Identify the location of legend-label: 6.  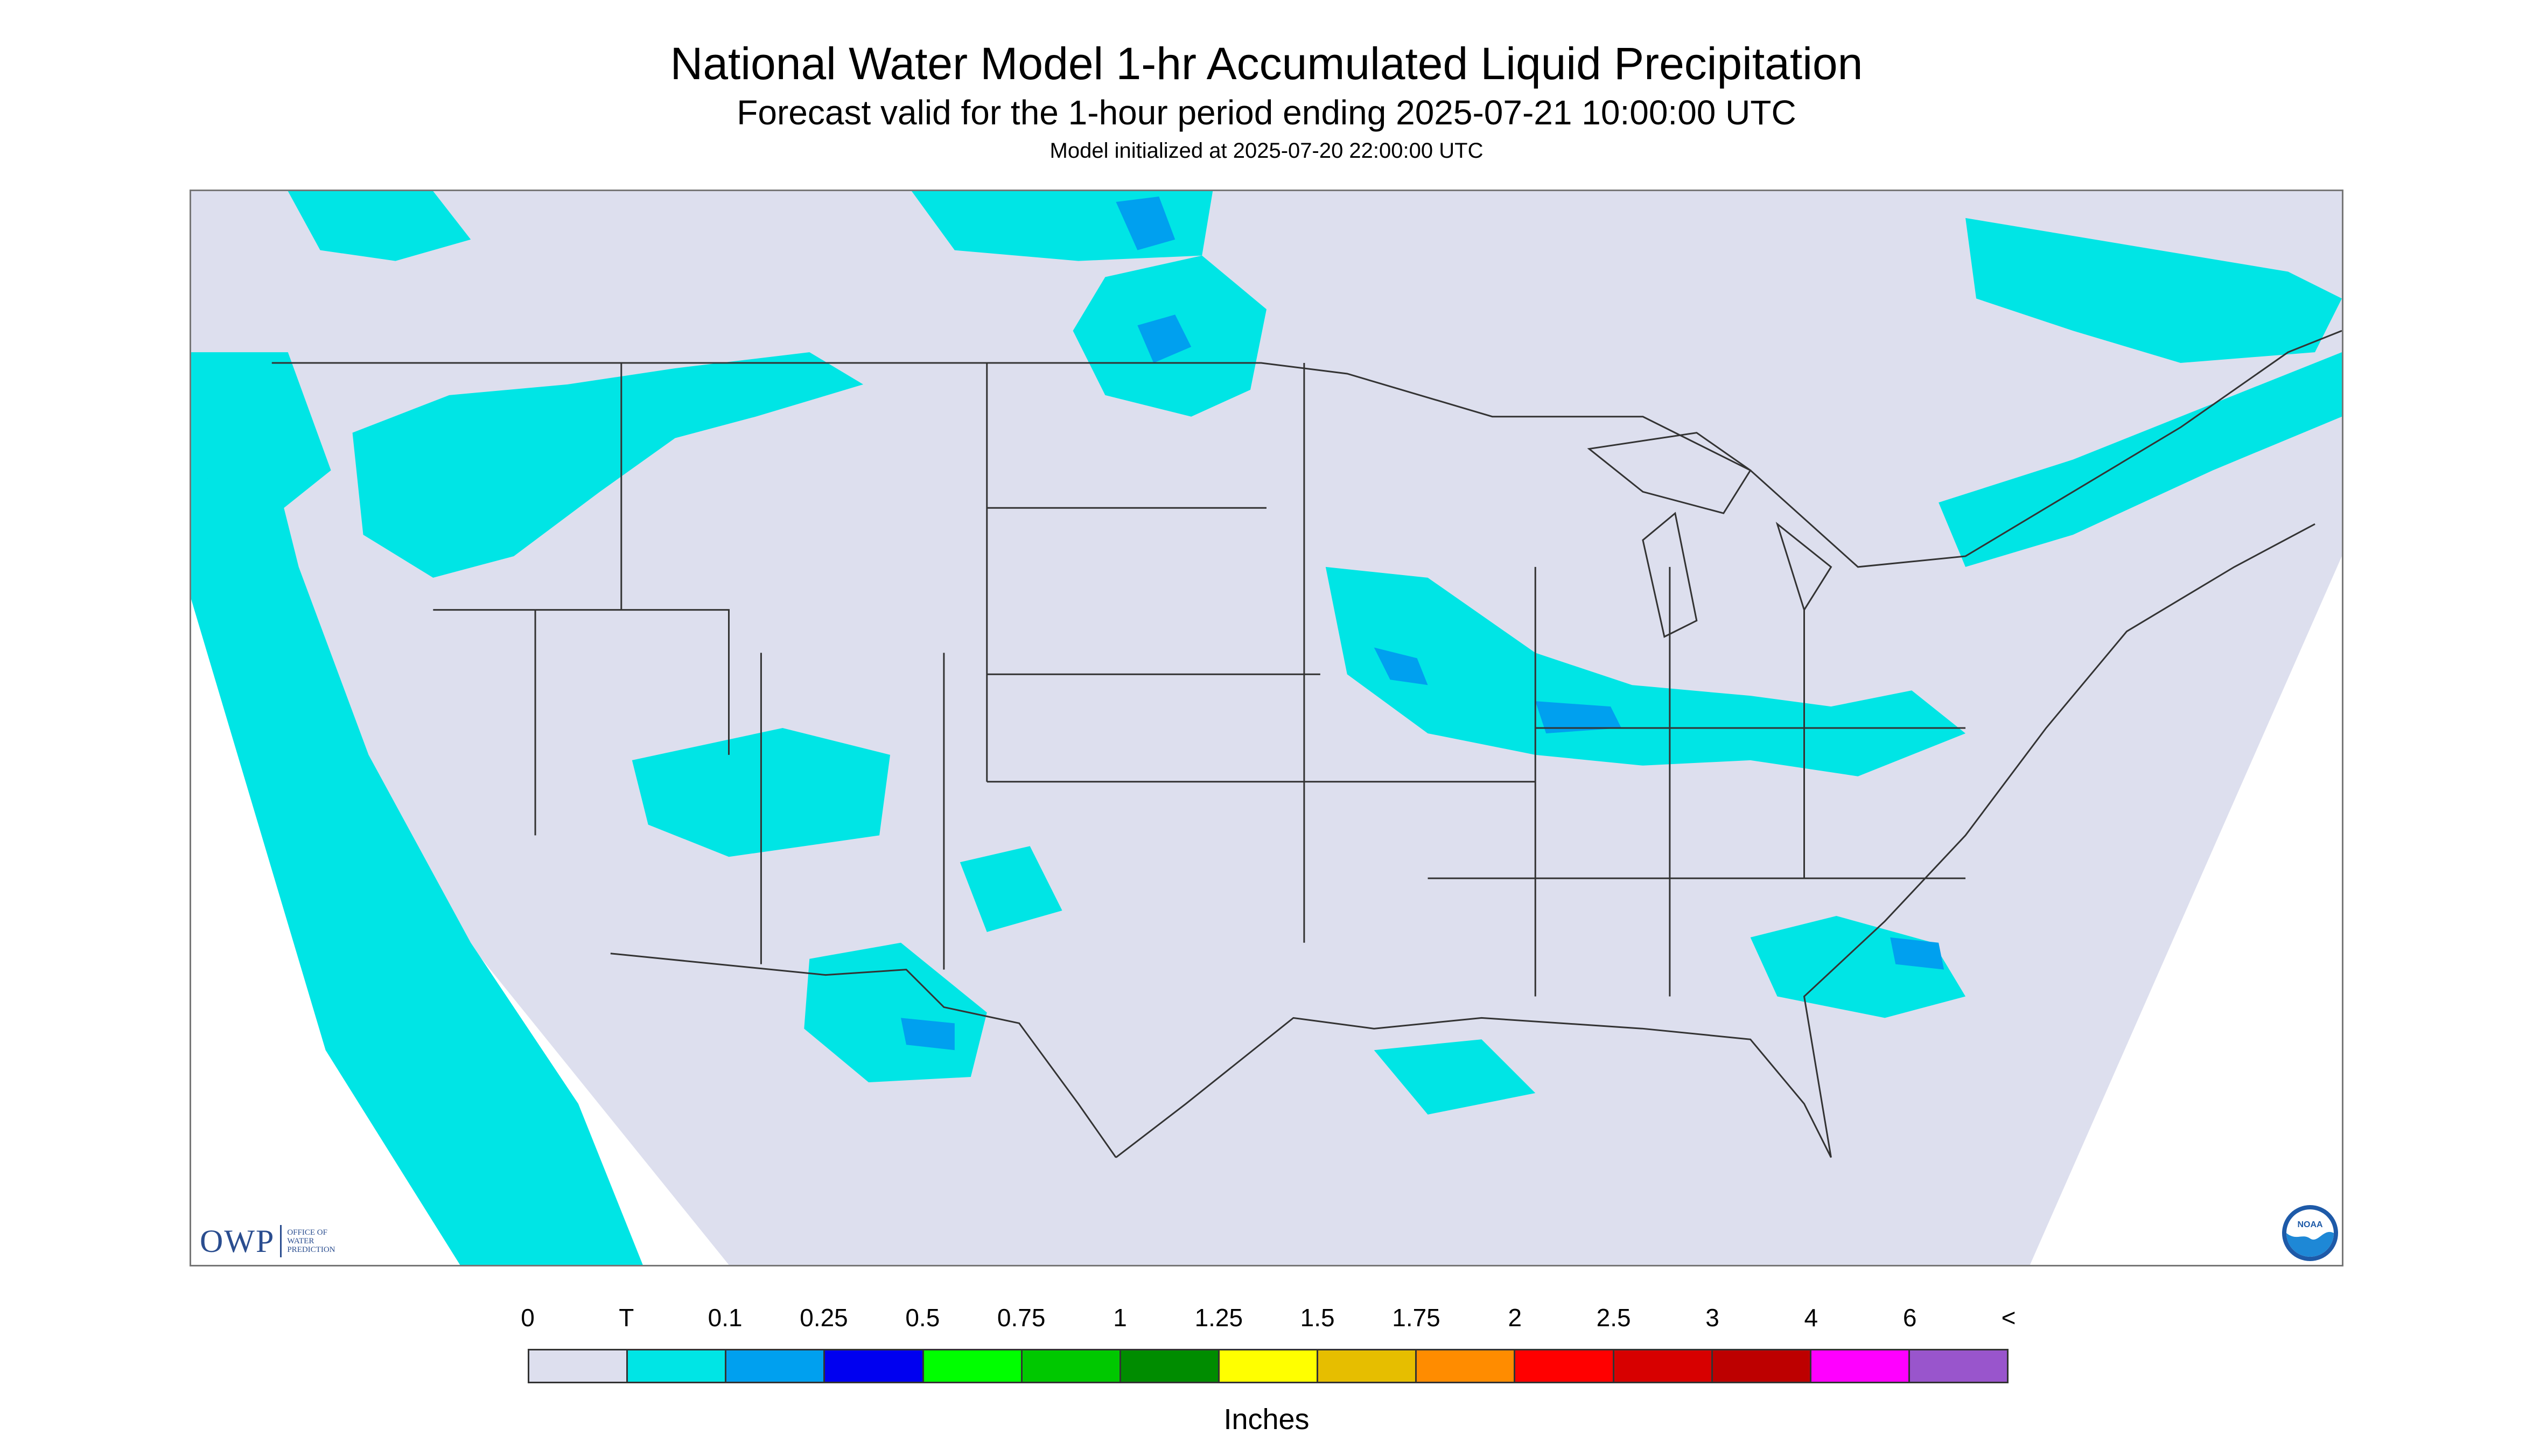
(1910, 1318).